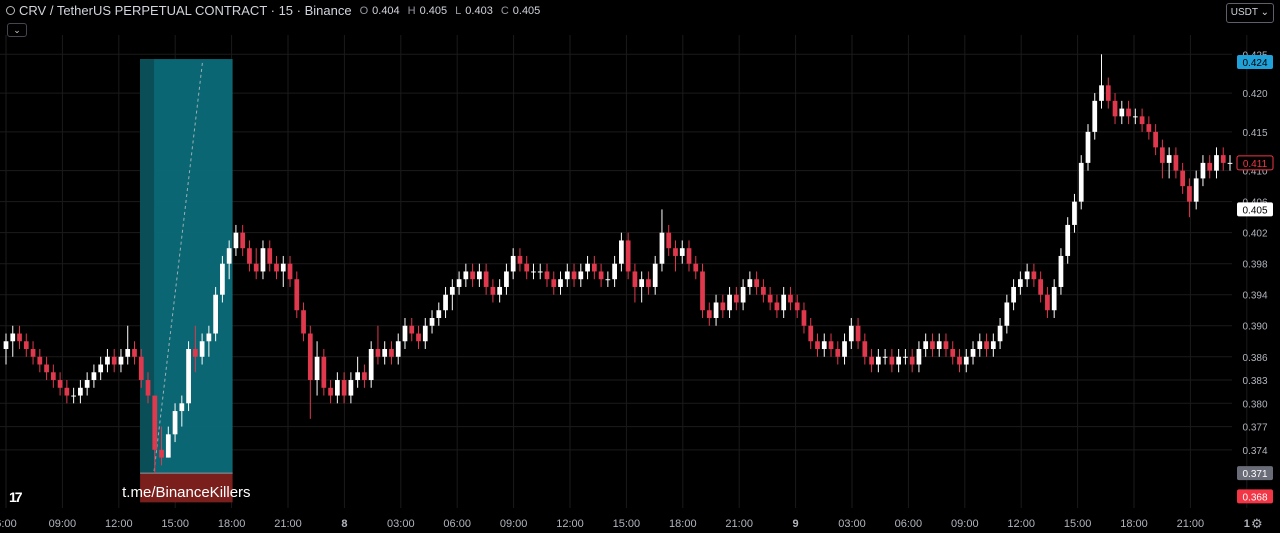  Describe the element at coordinates (1254, 210) in the screenshot. I see `price-tag-label: 0.405` at that location.